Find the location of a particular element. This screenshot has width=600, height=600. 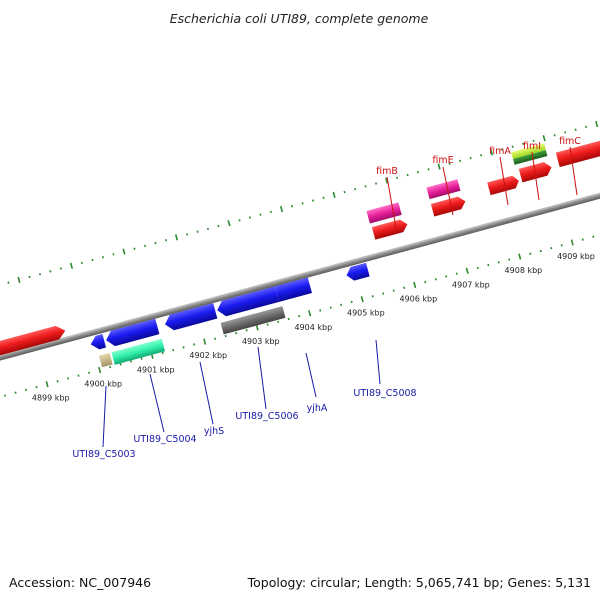

gene-arrow-yjhS is located at coordinates (190, 317).